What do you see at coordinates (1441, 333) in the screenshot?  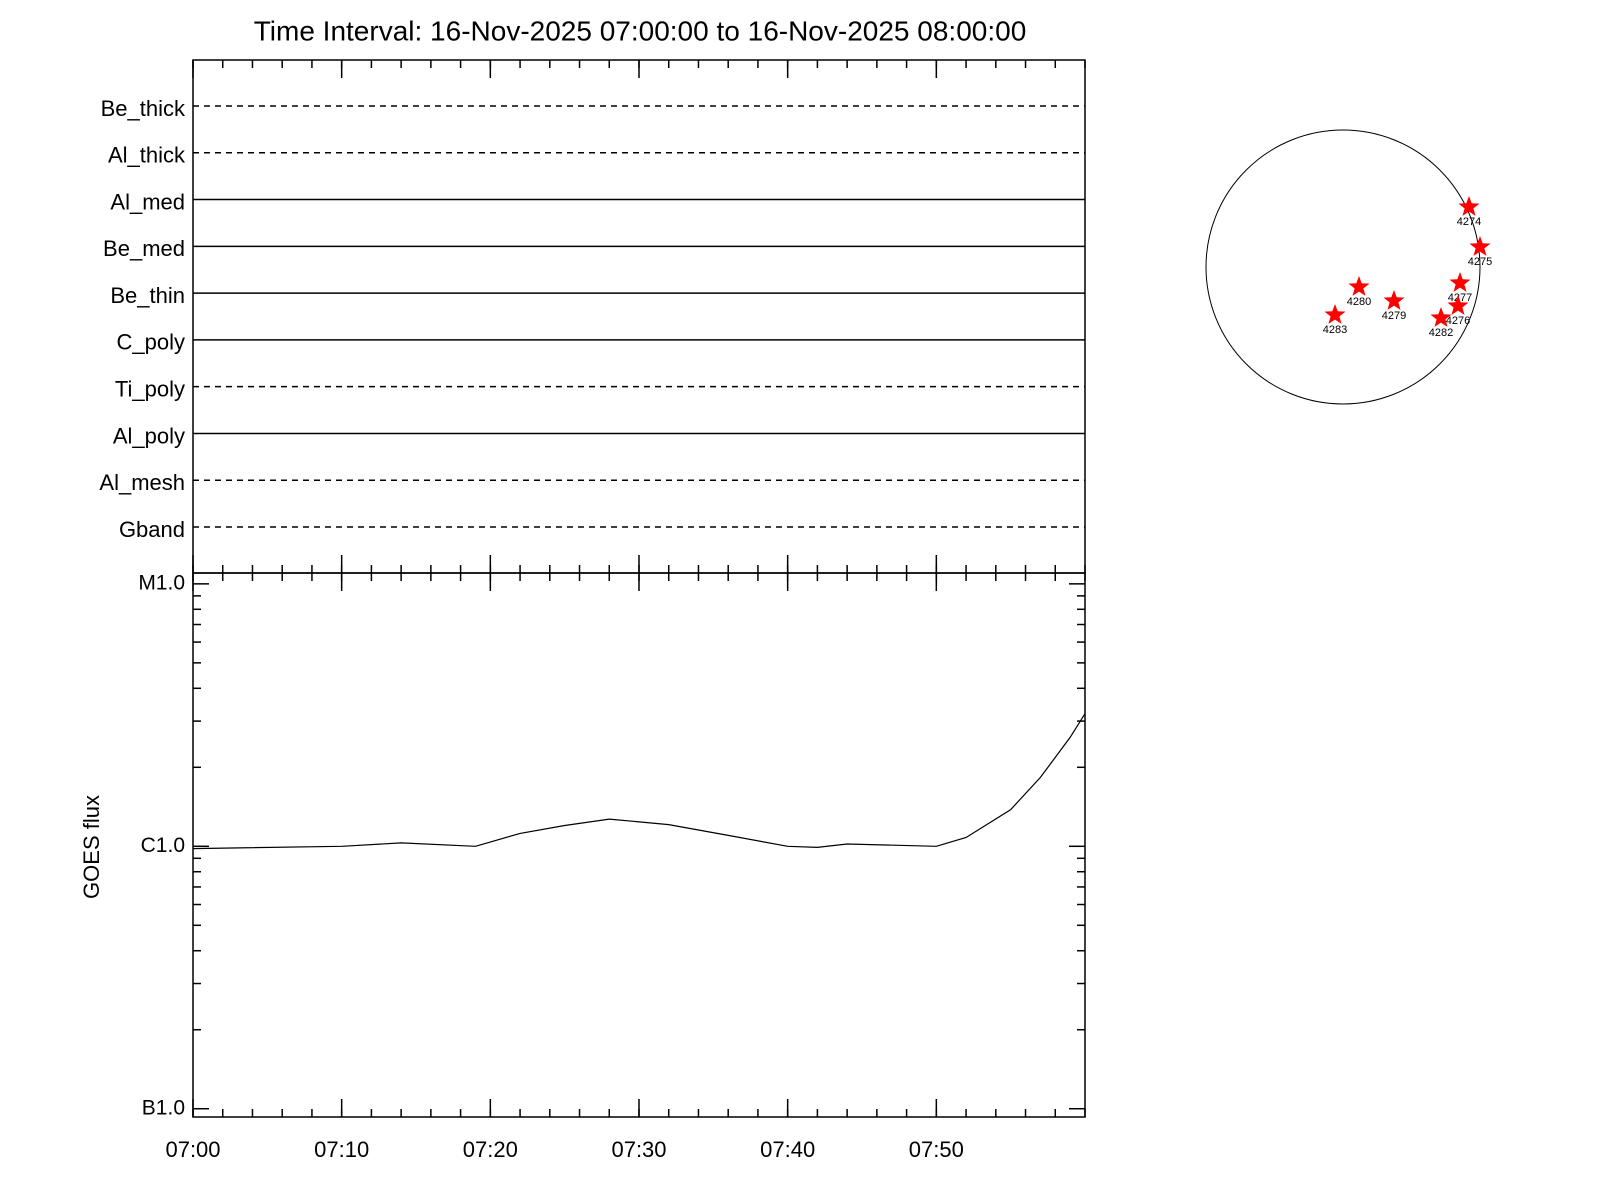 I see `region-label: 4282` at bounding box center [1441, 333].